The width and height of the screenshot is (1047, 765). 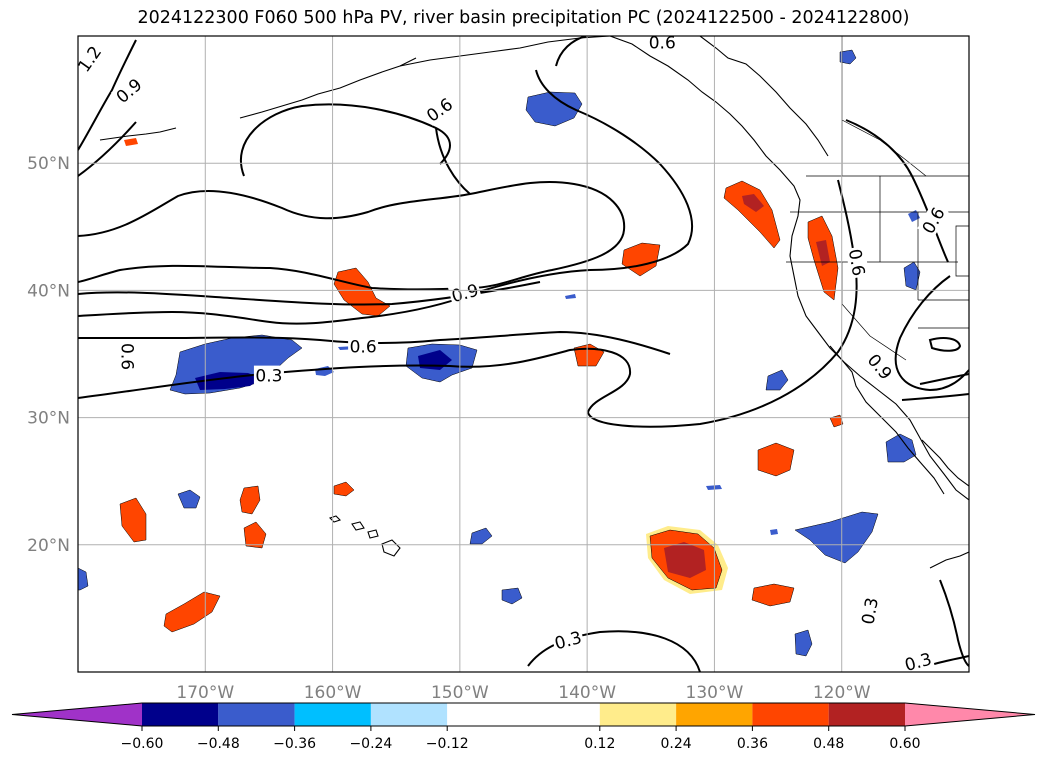 What do you see at coordinates (970, 714) in the screenshot?
I see `colorbar-extend-max` at bounding box center [970, 714].